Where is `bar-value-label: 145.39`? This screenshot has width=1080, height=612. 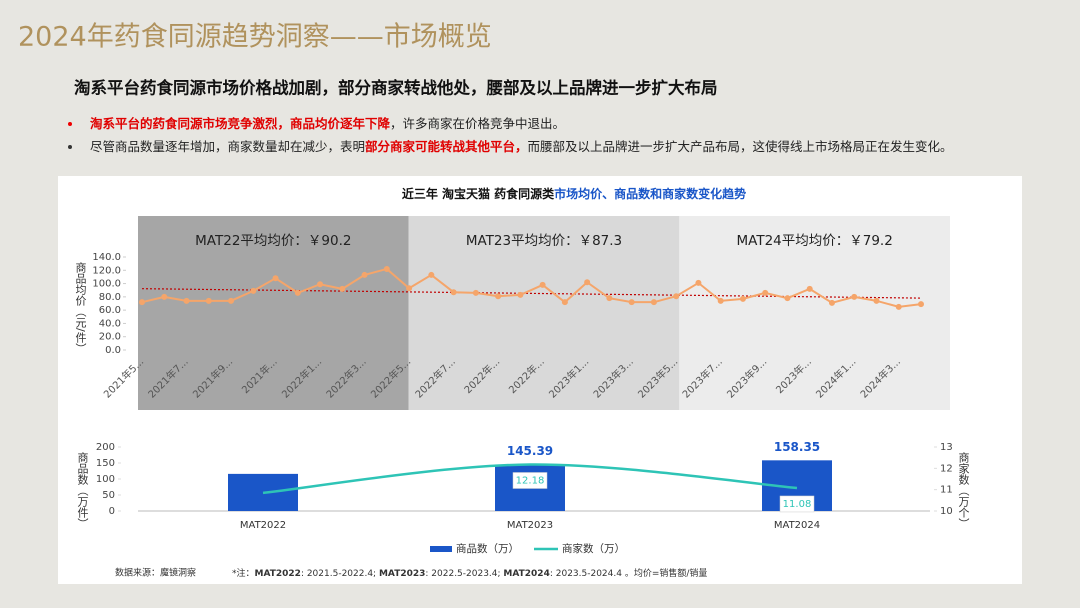
bar-value-label: 145.39 is located at coordinates (530, 451).